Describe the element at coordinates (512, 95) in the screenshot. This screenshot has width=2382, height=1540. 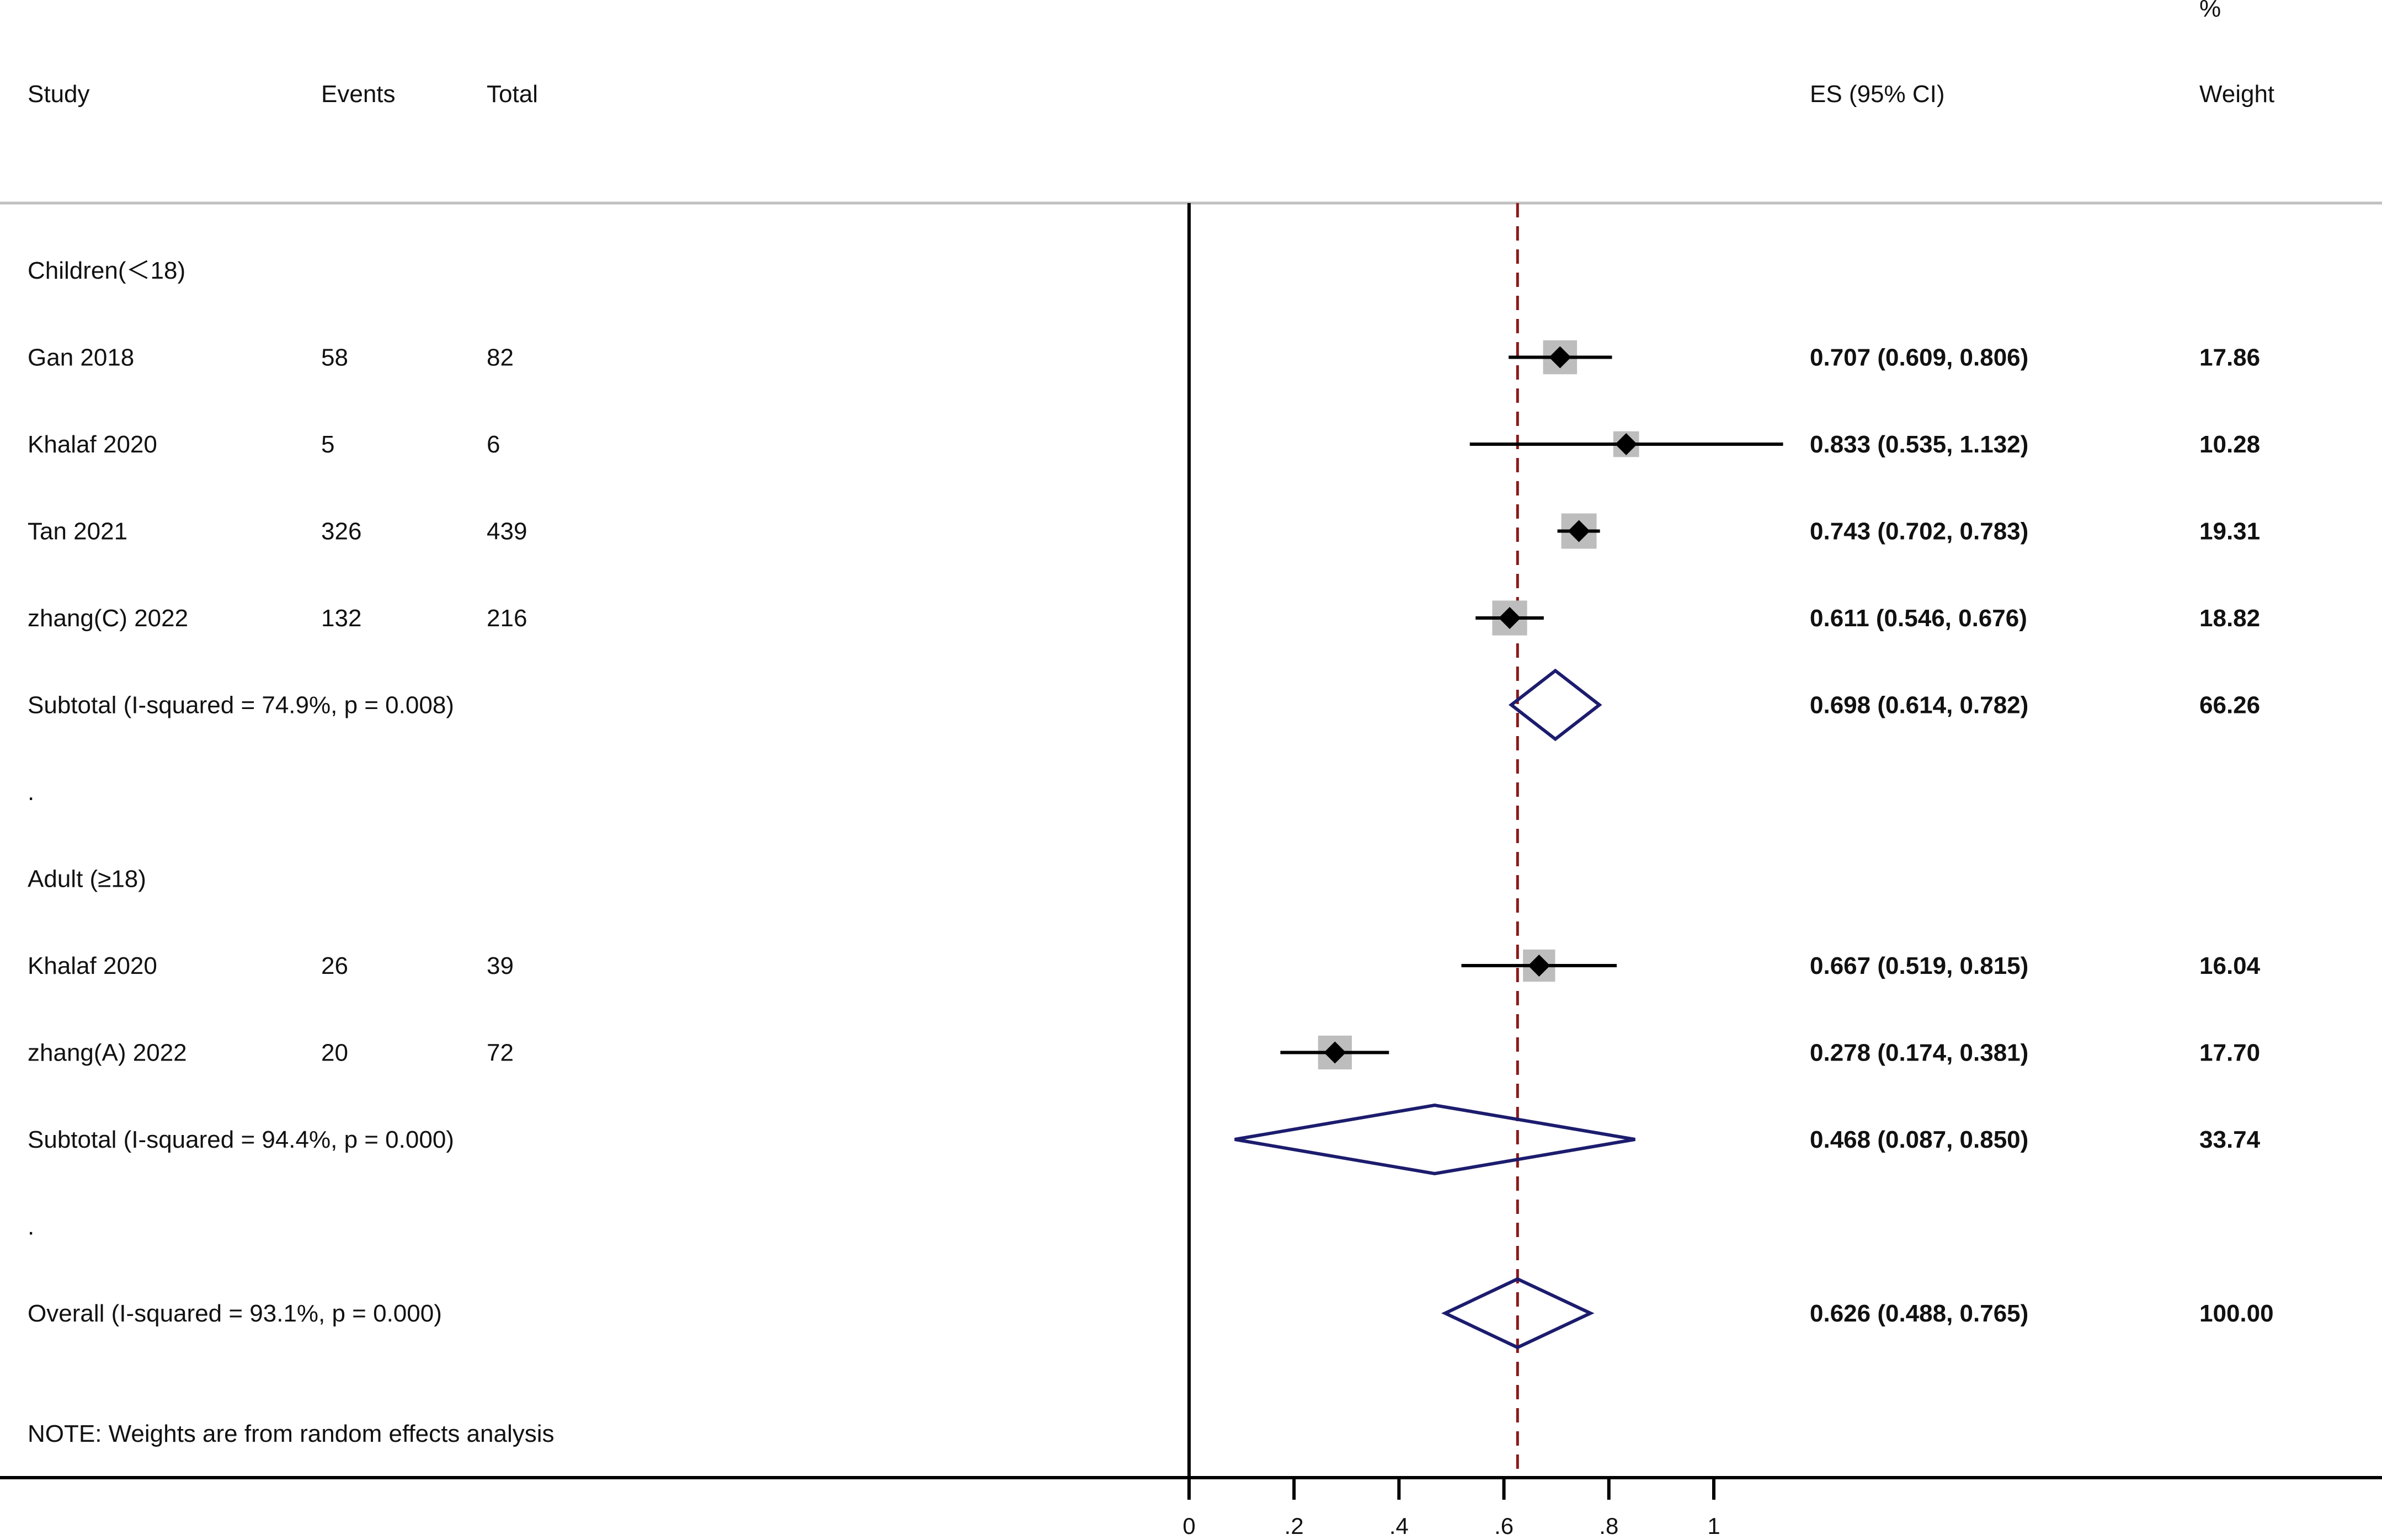
I see `header-total: Total` at that location.